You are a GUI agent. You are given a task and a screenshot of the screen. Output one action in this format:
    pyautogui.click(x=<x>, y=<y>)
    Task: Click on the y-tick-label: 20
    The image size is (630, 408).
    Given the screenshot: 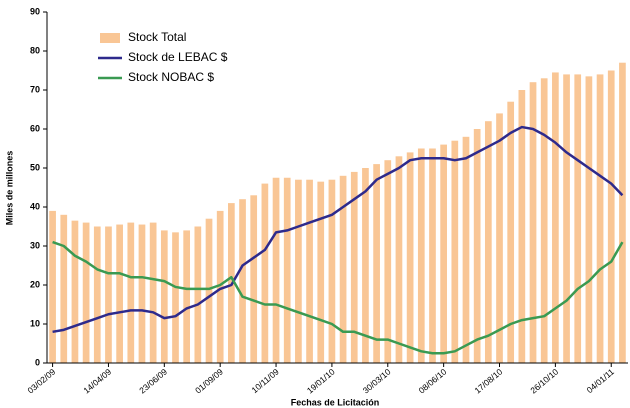 What is the action you would take?
    pyautogui.click(x=35, y=284)
    